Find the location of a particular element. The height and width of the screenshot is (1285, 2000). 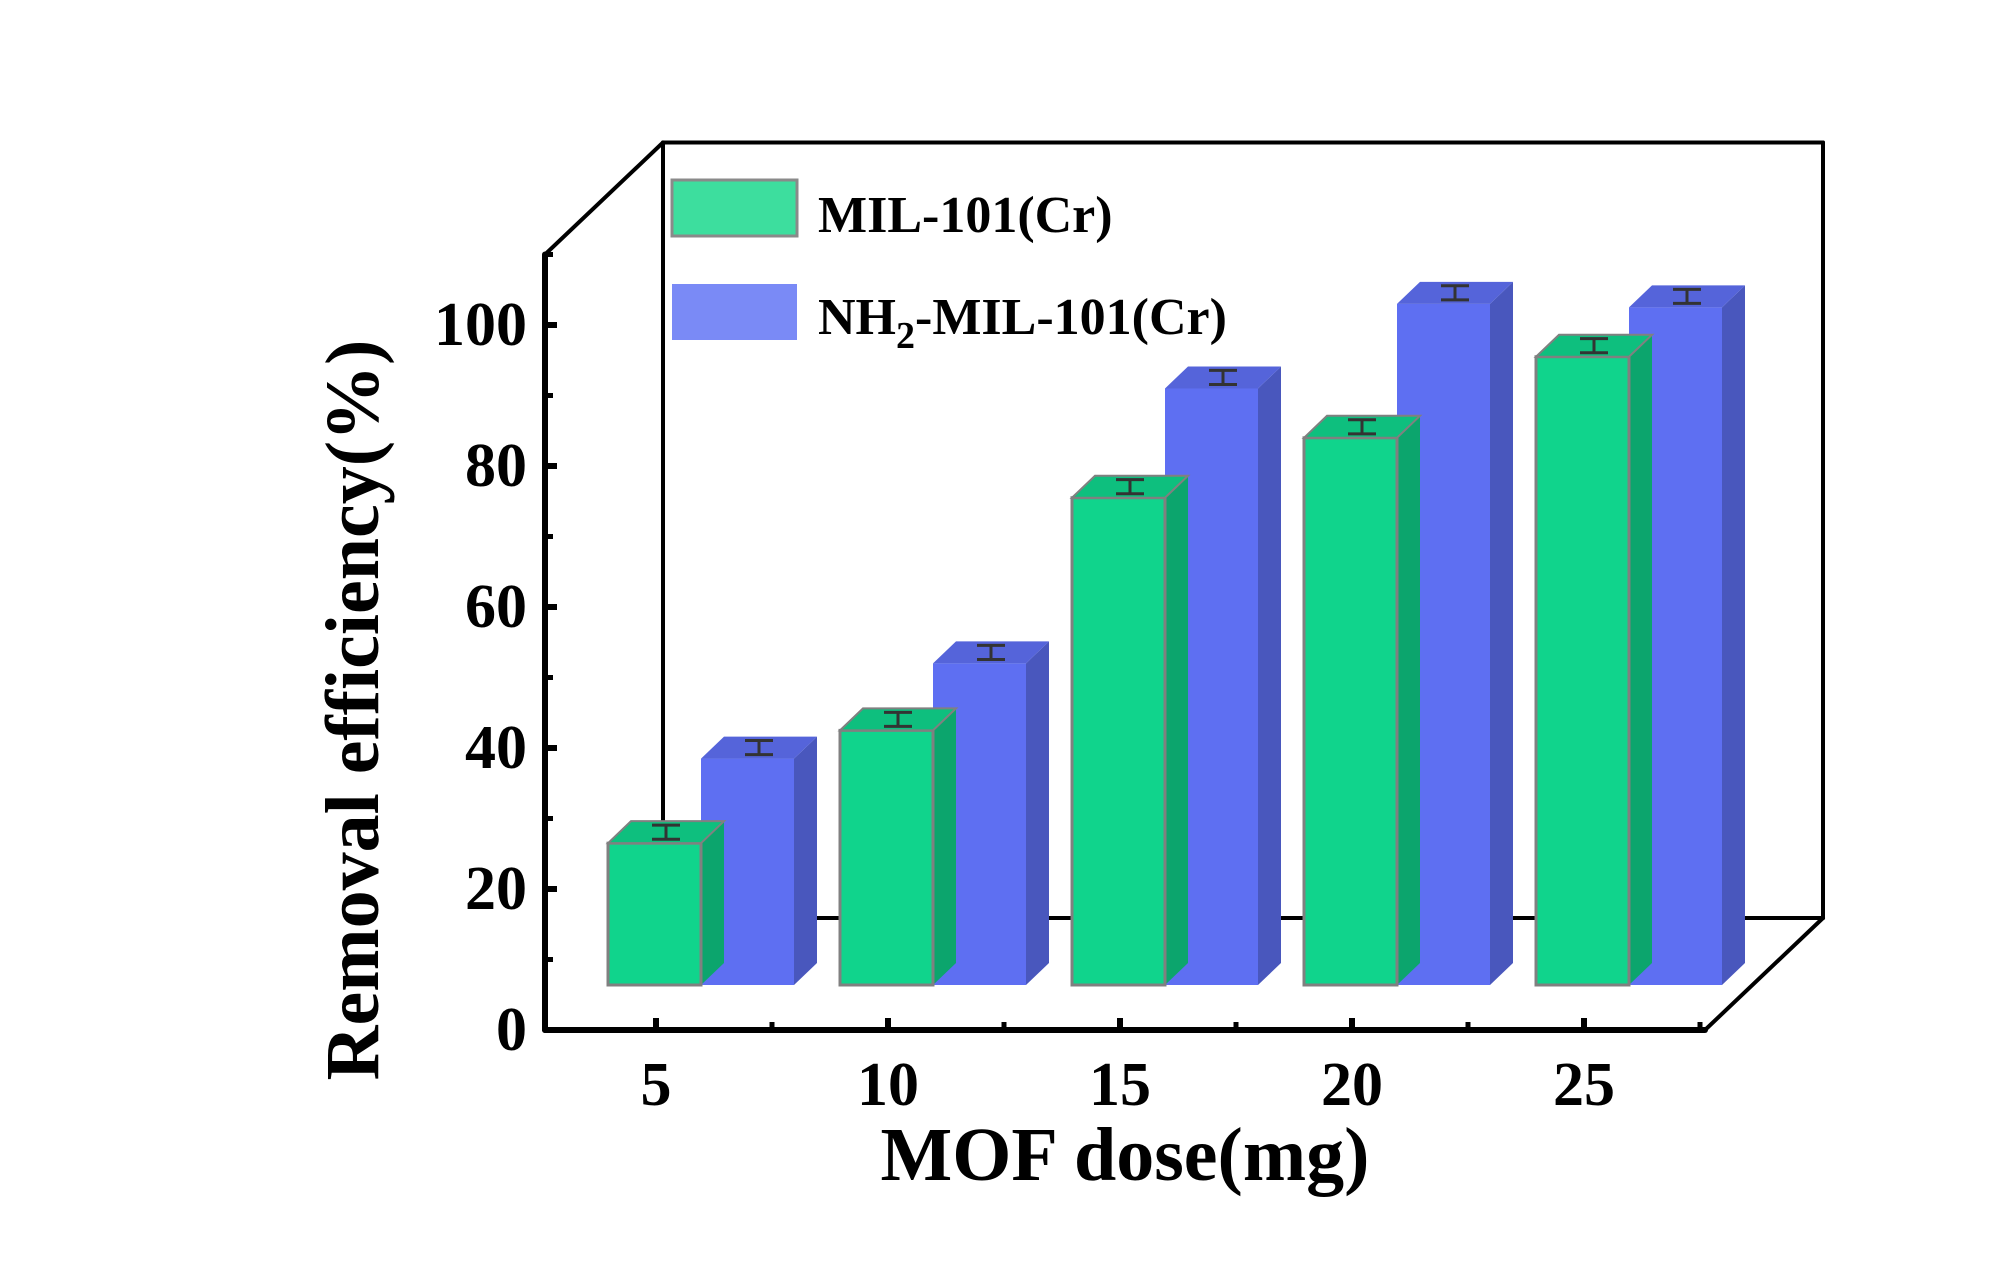

x-axis-title: MOF dose(mg) is located at coordinates (1125, 1155).